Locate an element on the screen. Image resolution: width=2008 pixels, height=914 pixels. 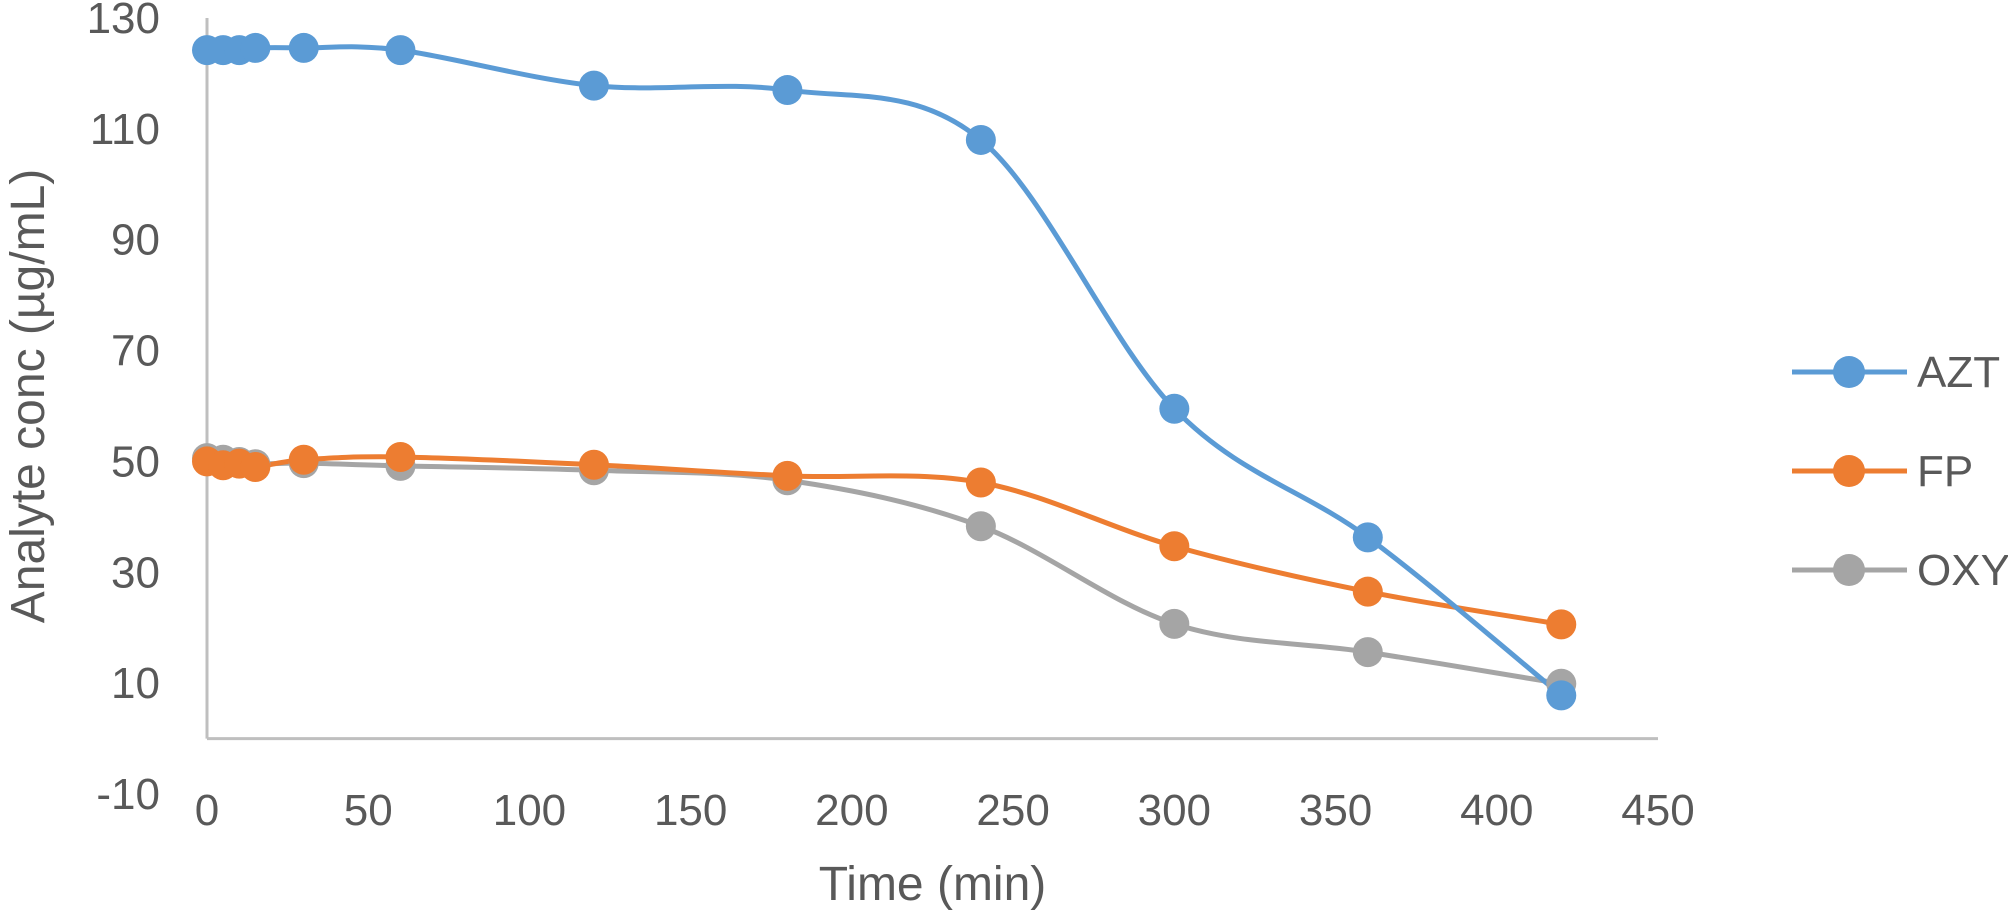
y-tick-label: 70 is located at coordinates (135, 351).